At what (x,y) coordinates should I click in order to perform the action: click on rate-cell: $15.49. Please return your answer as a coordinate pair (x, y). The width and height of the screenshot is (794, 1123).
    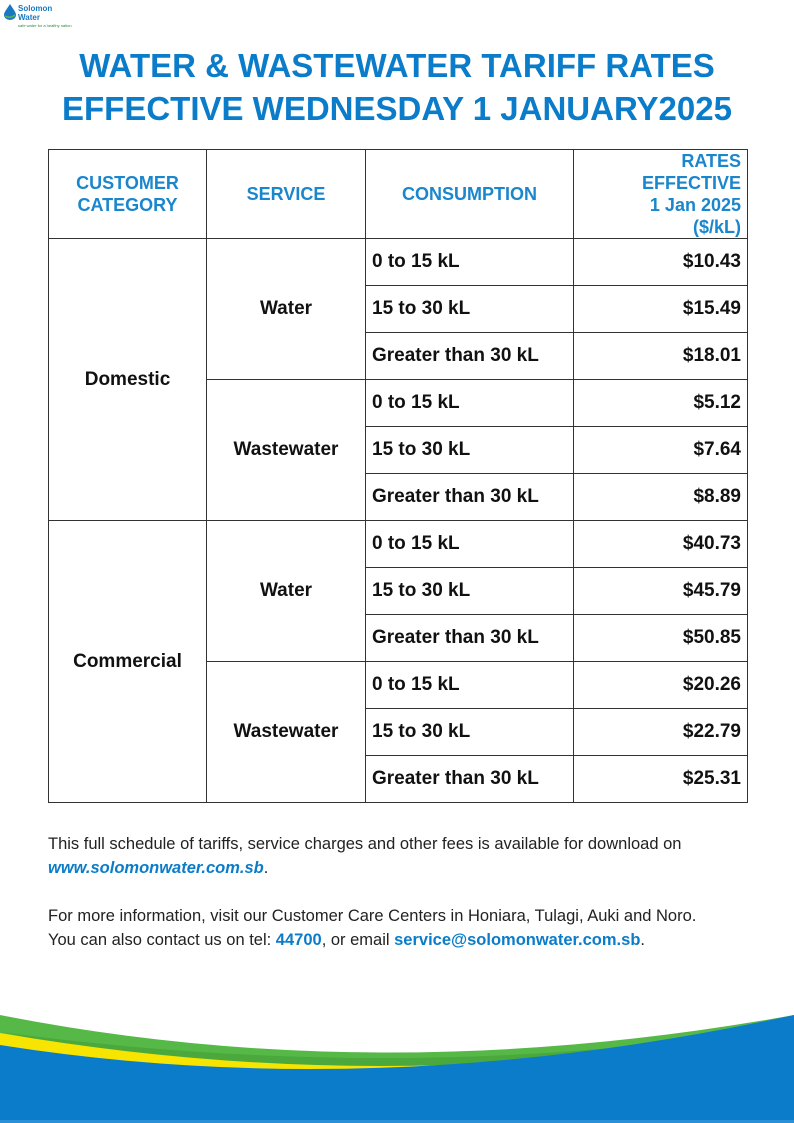
    Looking at the image, I should click on (660, 309).